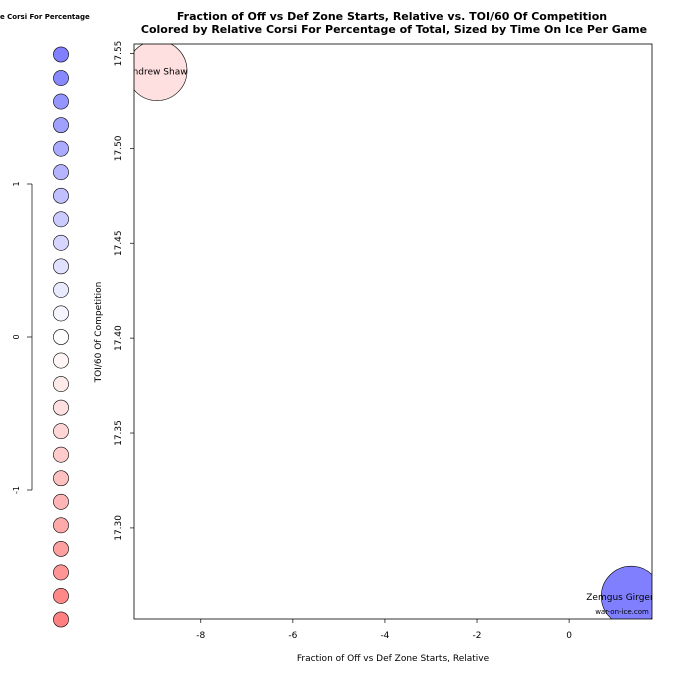 This screenshot has height=675, width=675. Describe the element at coordinates (477, 636) in the screenshot. I see `x-tick-label: -2` at that location.